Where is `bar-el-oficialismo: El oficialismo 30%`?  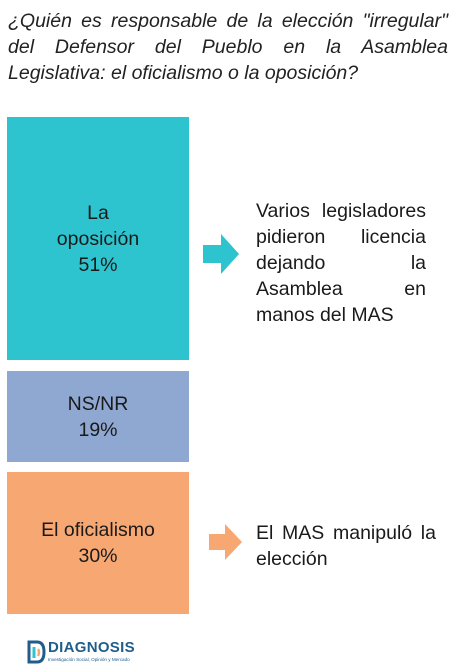 bar-el-oficialismo: El oficialismo 30% is located at coordinates (98, 543).